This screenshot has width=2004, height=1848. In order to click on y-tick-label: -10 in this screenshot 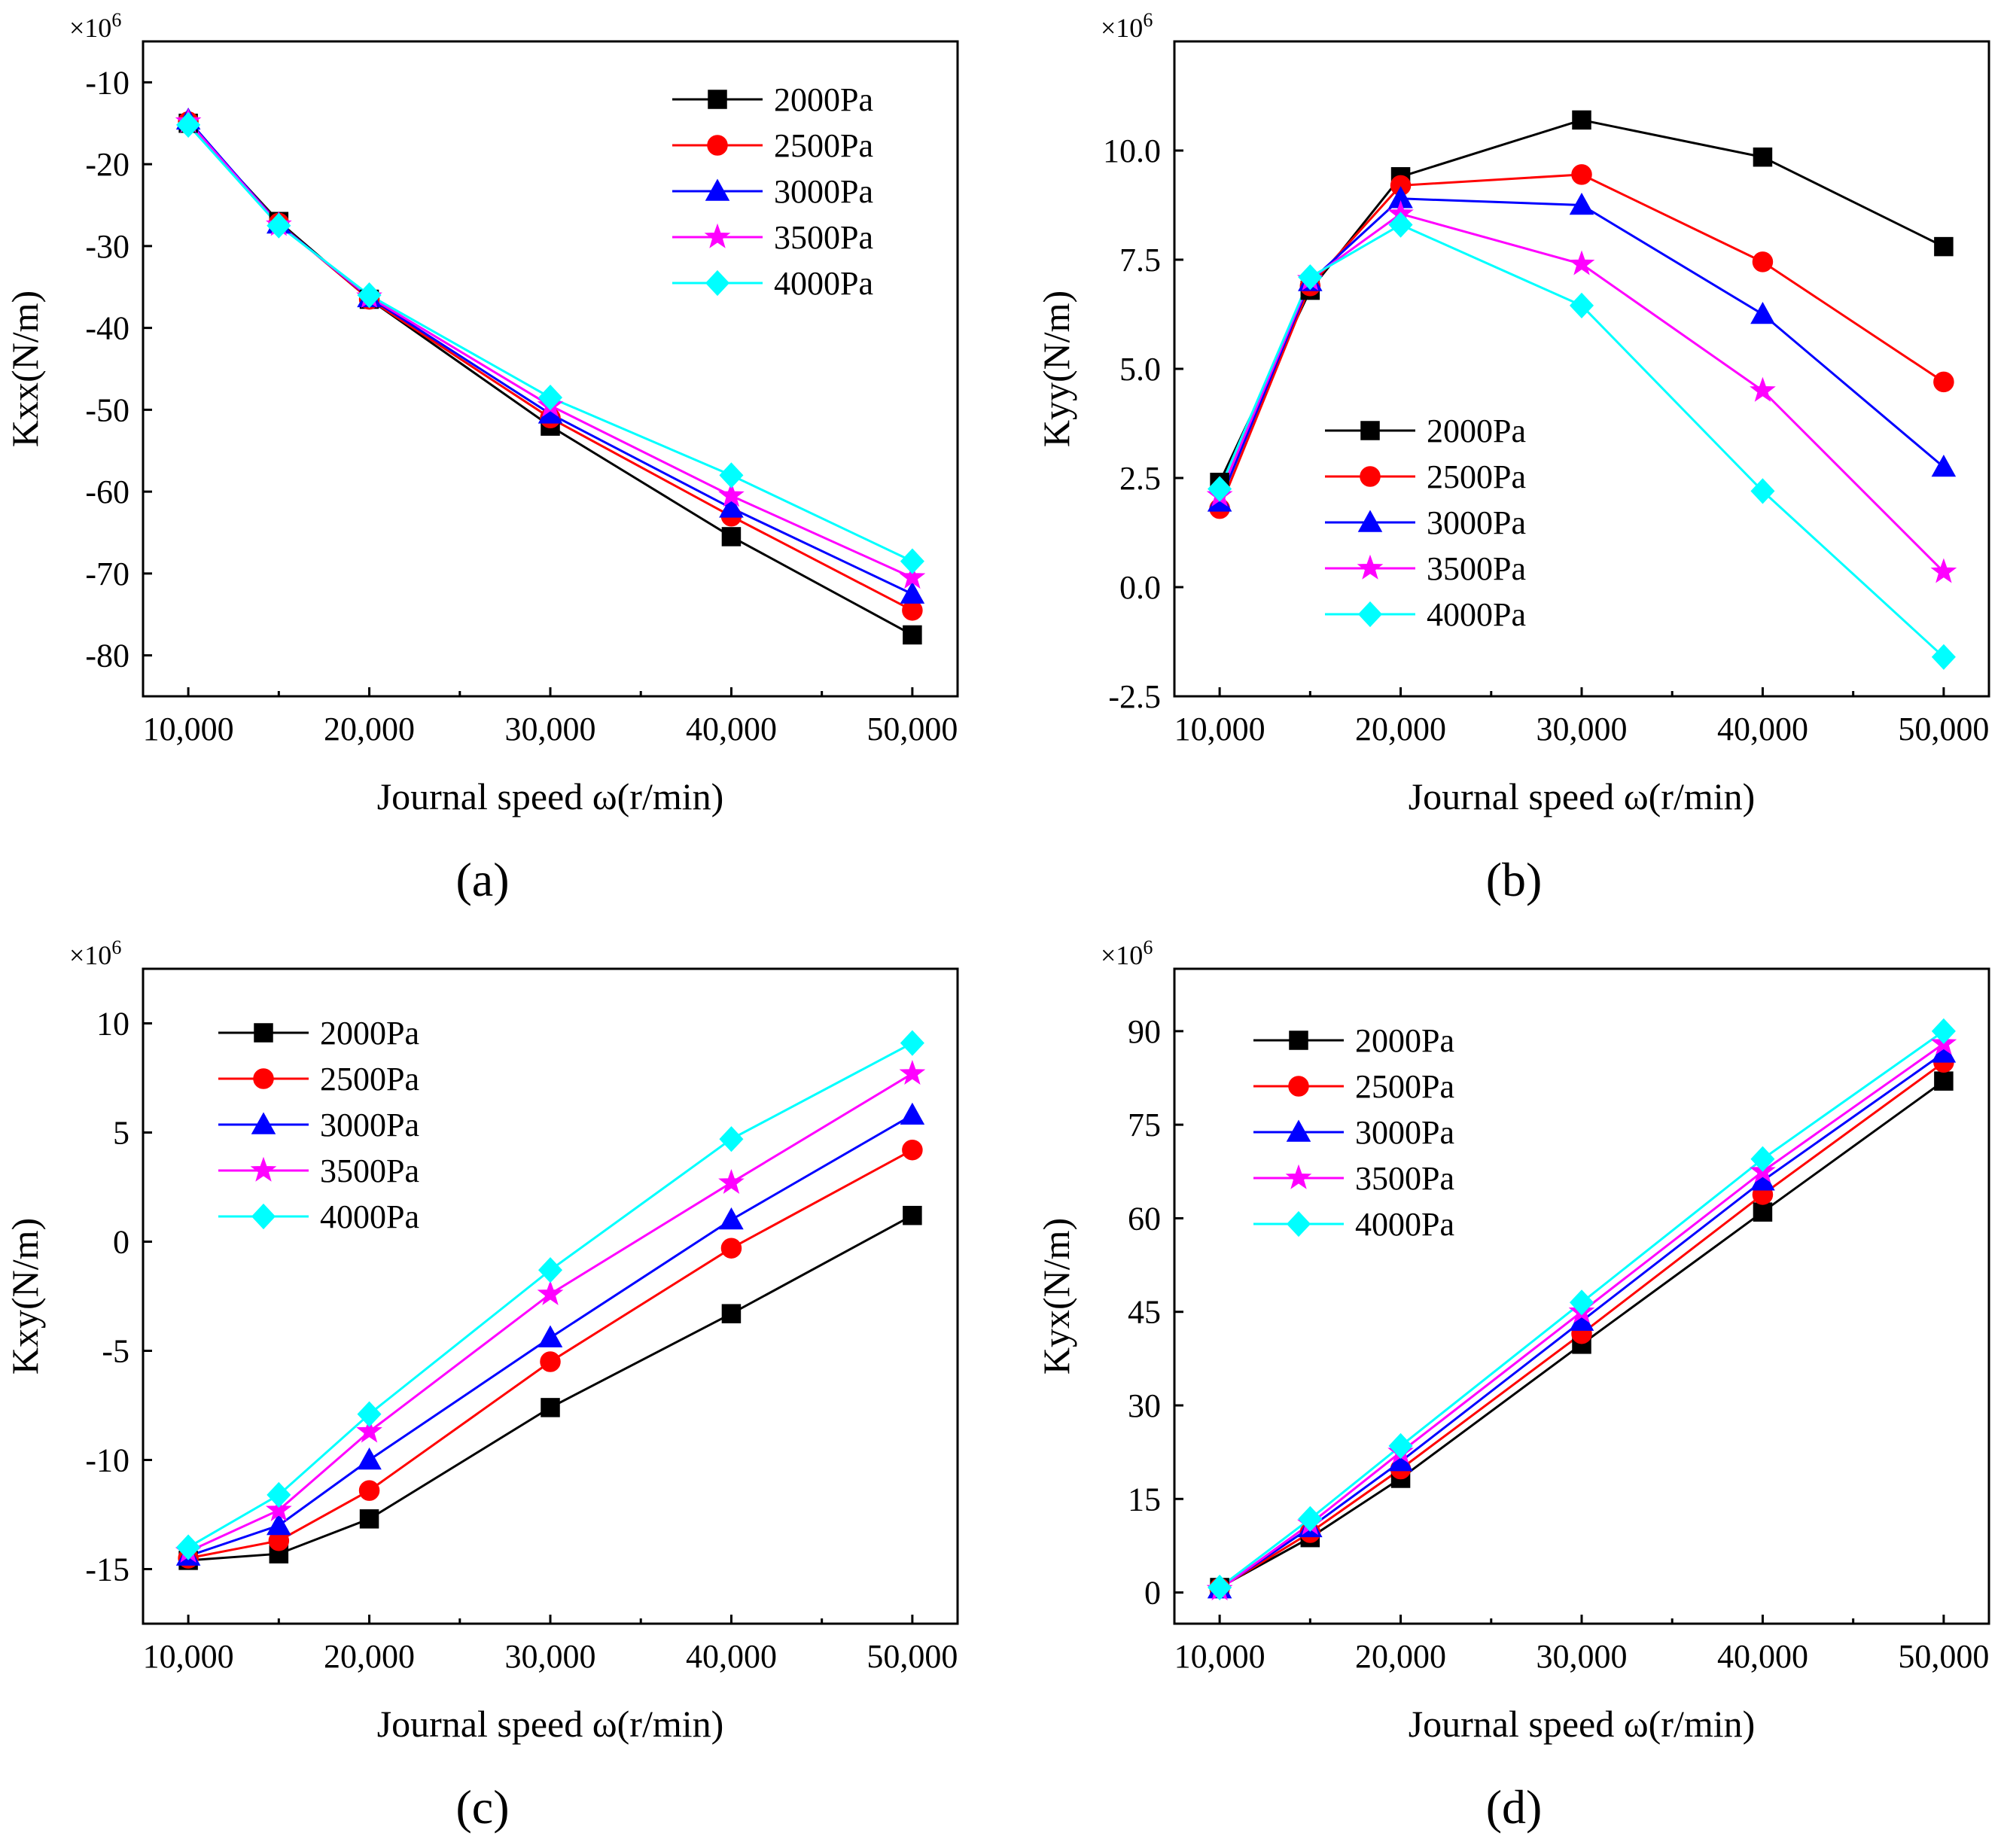, I will do `click(107, 82)`.